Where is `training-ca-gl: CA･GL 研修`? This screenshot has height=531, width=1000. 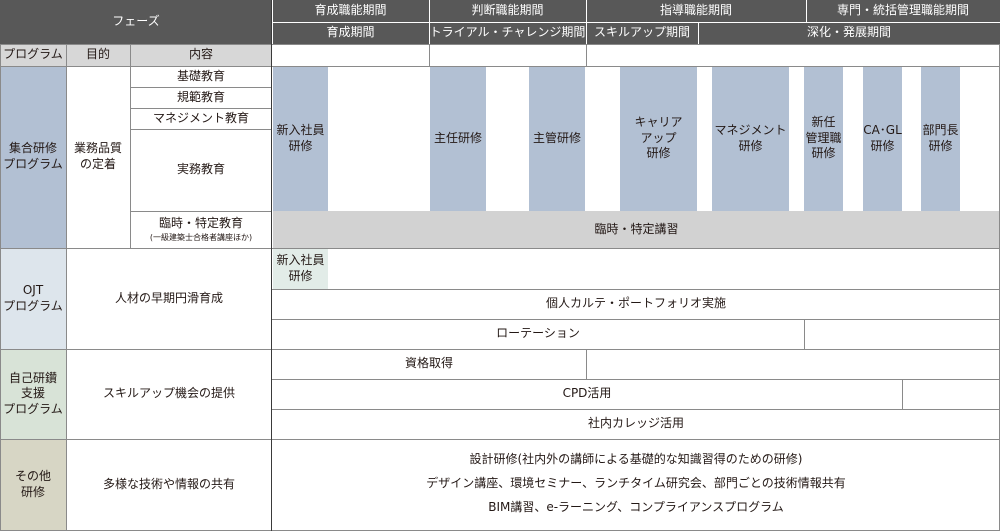
training-ca-gl: CA･GL 研修 is located at coordinates (882, 138).